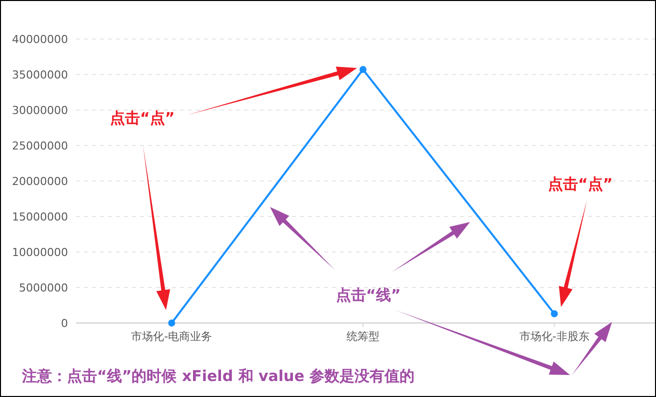  What do you see at coordinates (40, 252) in the screenshot?
I see `y-tick-label: 10000000` at bounding box center [40, 252].